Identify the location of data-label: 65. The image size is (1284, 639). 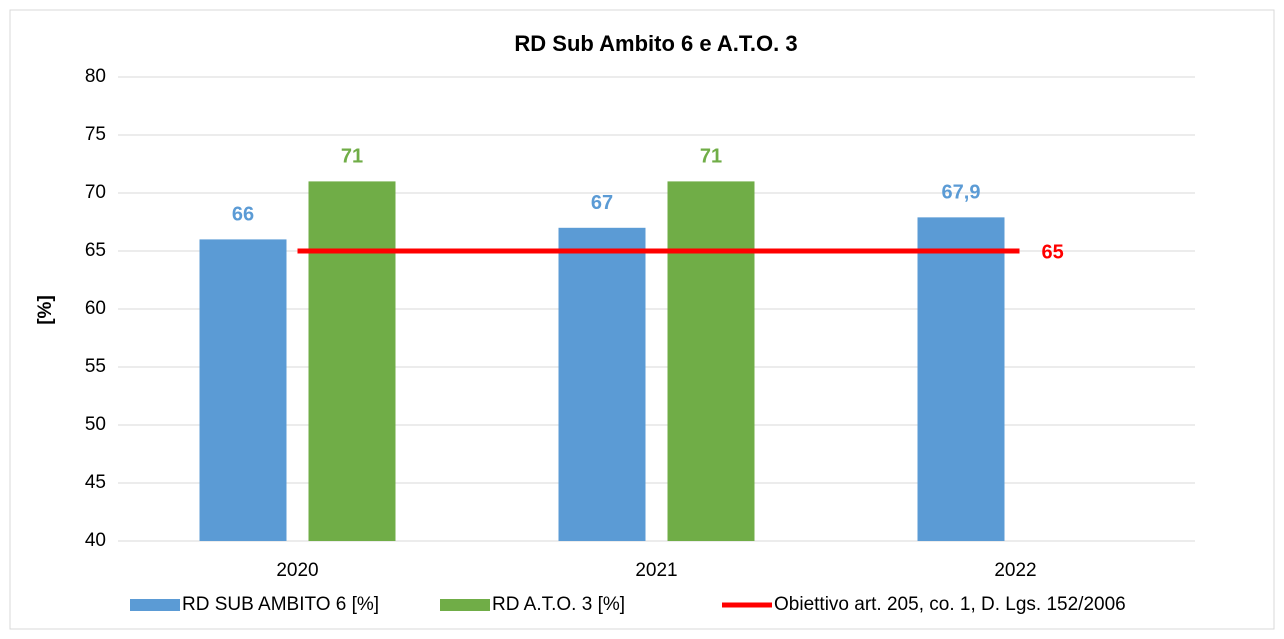
(1053, 252).